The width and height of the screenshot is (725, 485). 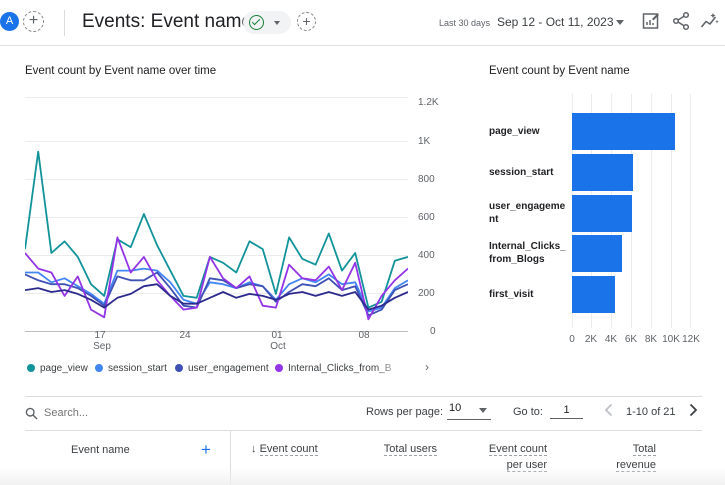 What do you see at coordinates (528, 412) in the screenshot?
I see `goto-label: Go to:` at bounding box center [528, 412].